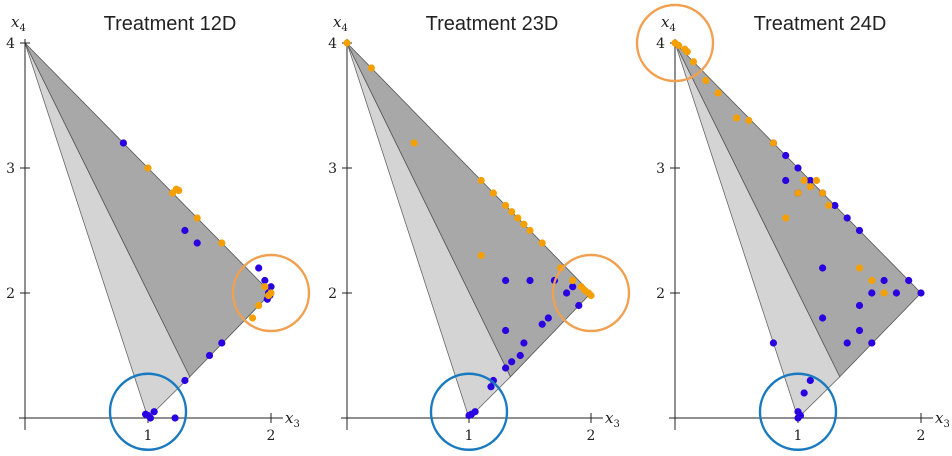  Describe the element at coordinates (820, 24) in the screenshot. I see `chart-title: Treatment 24D` at that location.